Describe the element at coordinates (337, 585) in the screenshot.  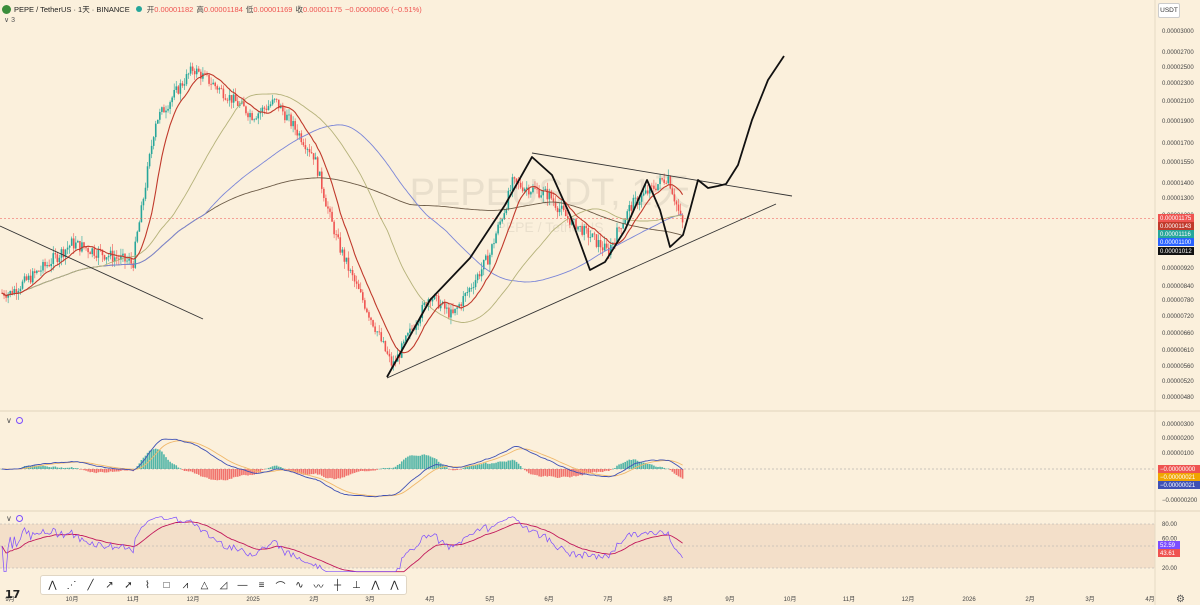
I see `crosshair-tool-icon: ┼` at that location.